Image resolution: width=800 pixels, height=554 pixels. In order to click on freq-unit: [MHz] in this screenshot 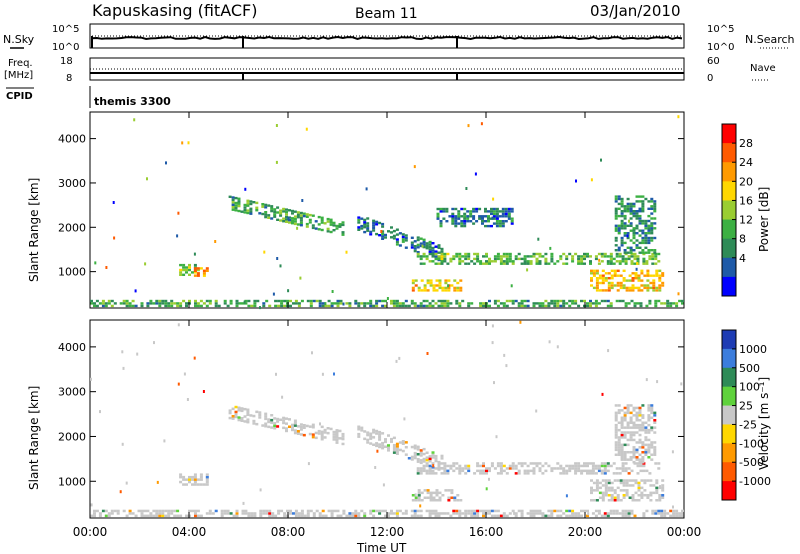, I will do `click(18, 75)`.